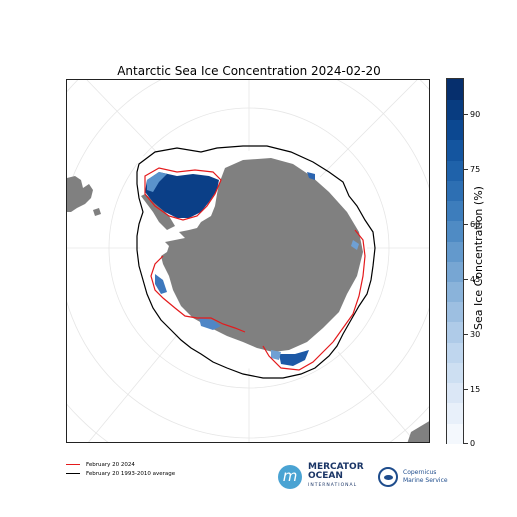  I want to click on ice-edge-2024-line-west, so click(198, 294).